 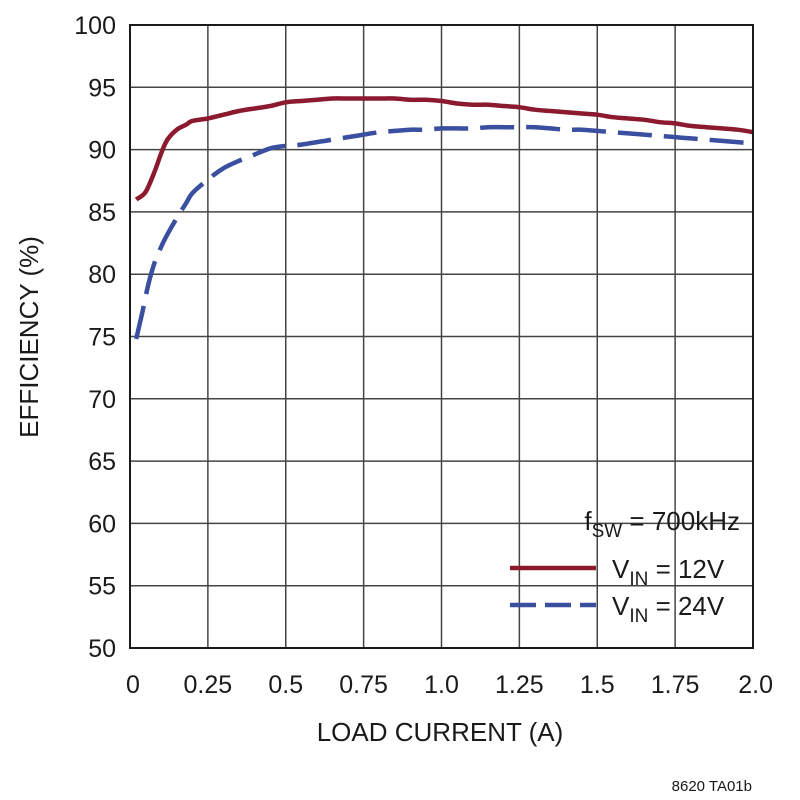 I want to click on x-tick-label: 2.0, so click(x=755, y=685).